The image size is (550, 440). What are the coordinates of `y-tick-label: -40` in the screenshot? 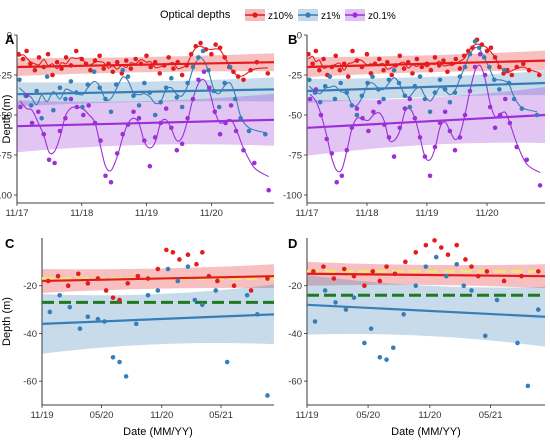 It's located at (295, 334).